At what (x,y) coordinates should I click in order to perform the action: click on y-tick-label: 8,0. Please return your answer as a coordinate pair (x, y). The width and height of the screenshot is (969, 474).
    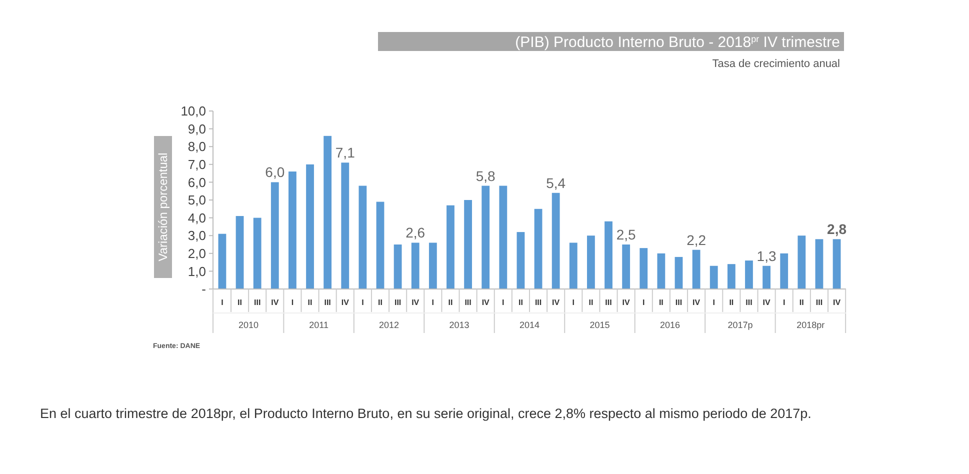
    Looking at the image, I should click on (197, 146).